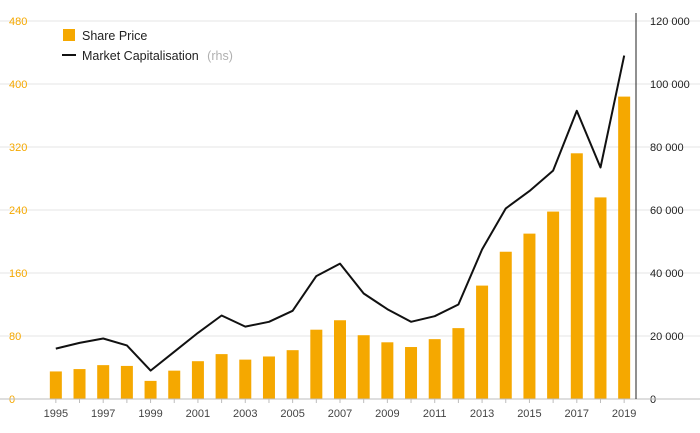  Describe the element at coordinates (387, 414) in the screenshot. I see `x-tick-label: 2009` at that location.